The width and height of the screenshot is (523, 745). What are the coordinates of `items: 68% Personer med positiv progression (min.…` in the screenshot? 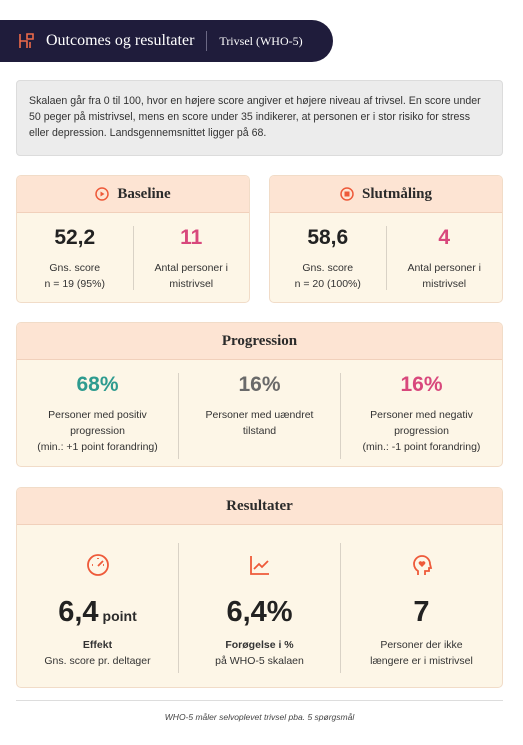 It's located at (259, 416).